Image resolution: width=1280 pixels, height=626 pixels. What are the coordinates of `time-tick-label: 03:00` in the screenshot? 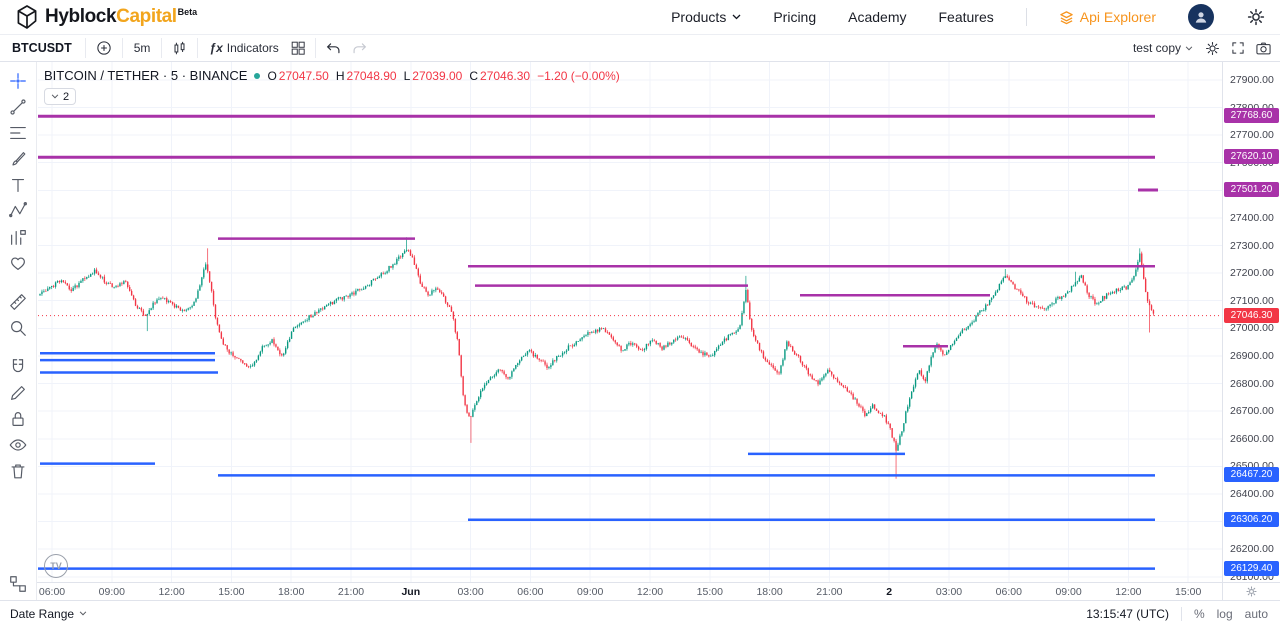 It's located at (949, 592).